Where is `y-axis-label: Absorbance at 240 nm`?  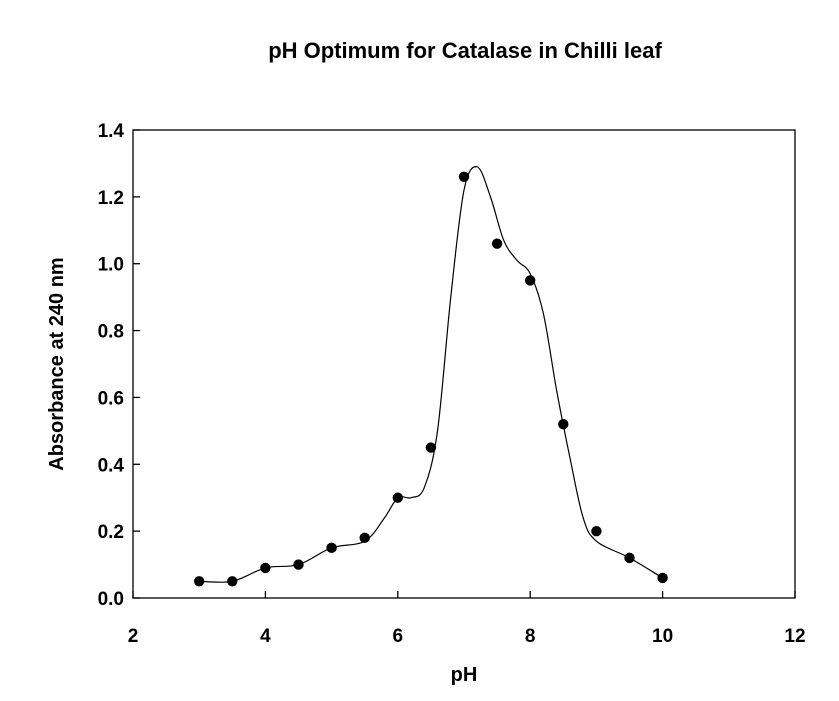 y-axis-label: Absorbance at 240 nm is located at coordinates (57, 363).